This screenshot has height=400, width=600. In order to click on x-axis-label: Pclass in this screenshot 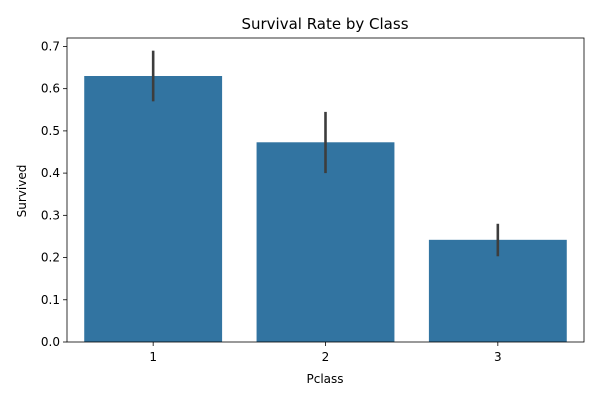, I will do `click(324, 379)`.